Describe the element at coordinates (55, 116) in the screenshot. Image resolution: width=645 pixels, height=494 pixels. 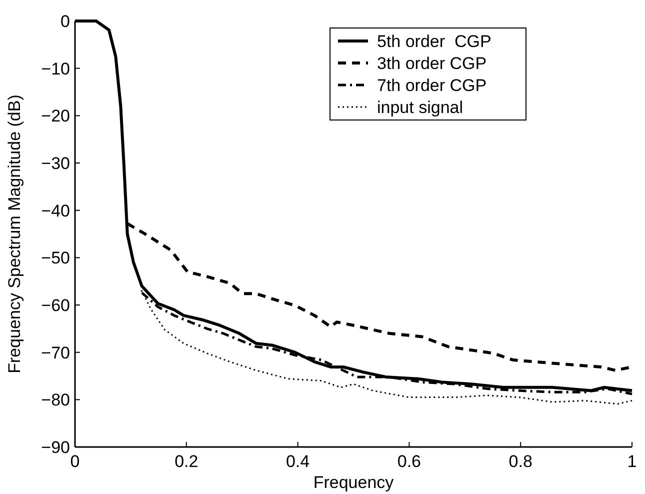
I see `y-tick-label: −20` at that location.